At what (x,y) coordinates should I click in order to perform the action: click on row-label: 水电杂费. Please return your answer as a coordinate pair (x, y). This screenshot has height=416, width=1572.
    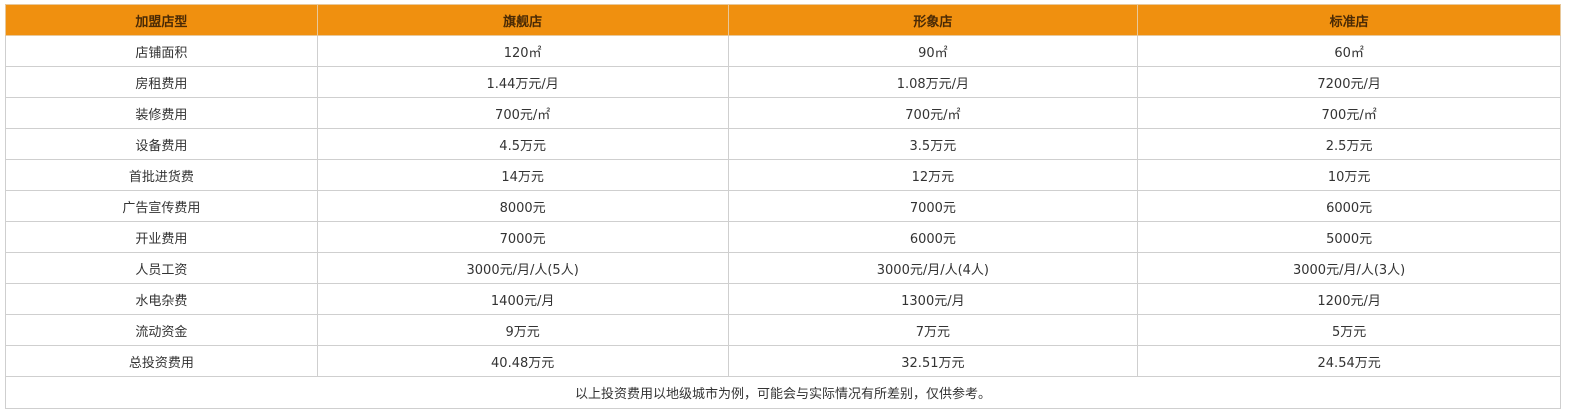
    Looking at the image, I should click on (161, 299).